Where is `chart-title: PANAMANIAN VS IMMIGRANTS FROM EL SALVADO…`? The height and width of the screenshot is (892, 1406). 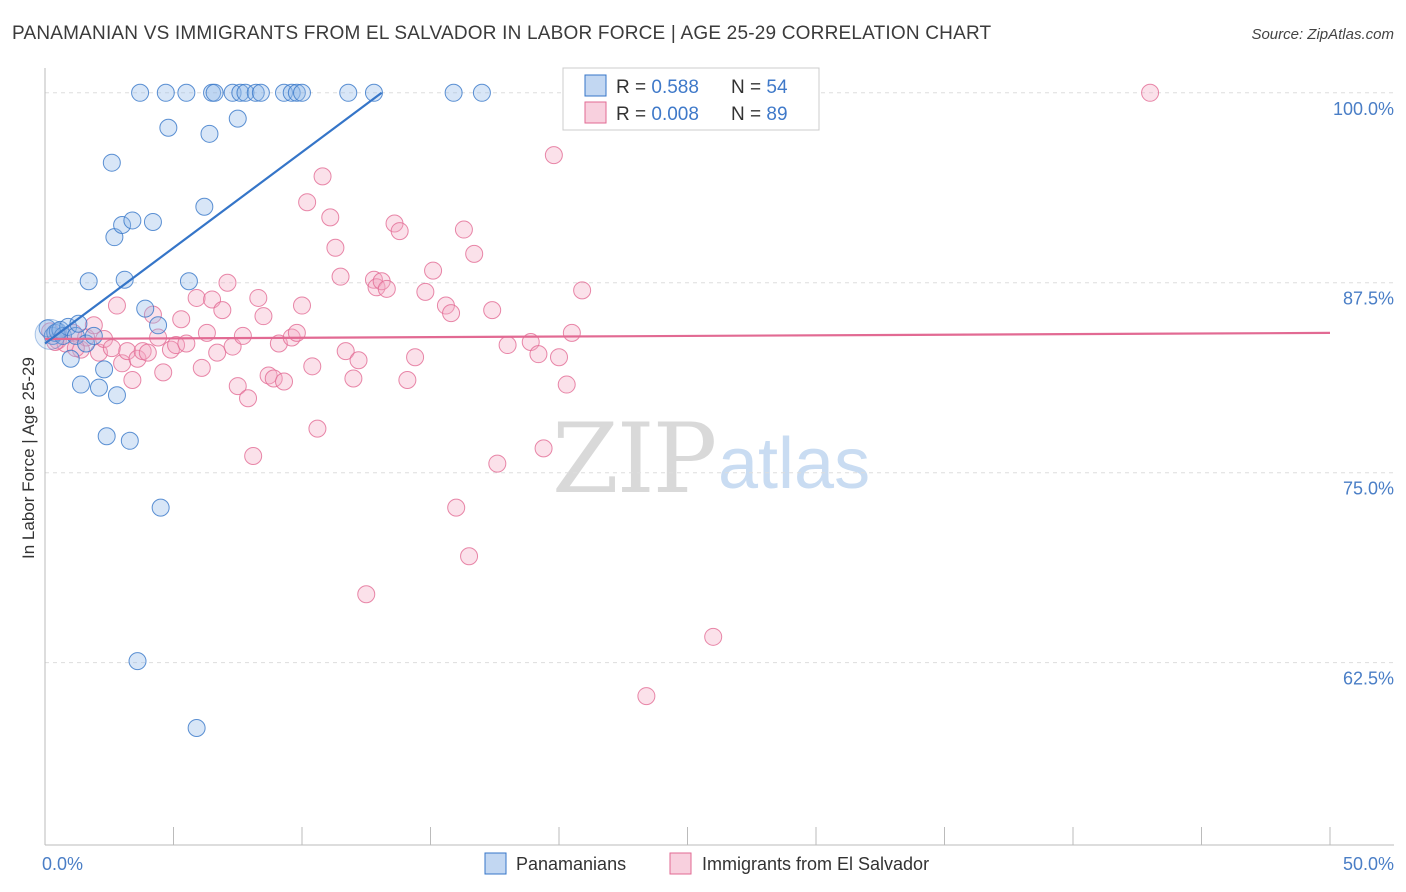
chart-title: PANAMANIAN VS IMMIGRANTS FROM EL SALVADO… is located at coordinates (502, 33).